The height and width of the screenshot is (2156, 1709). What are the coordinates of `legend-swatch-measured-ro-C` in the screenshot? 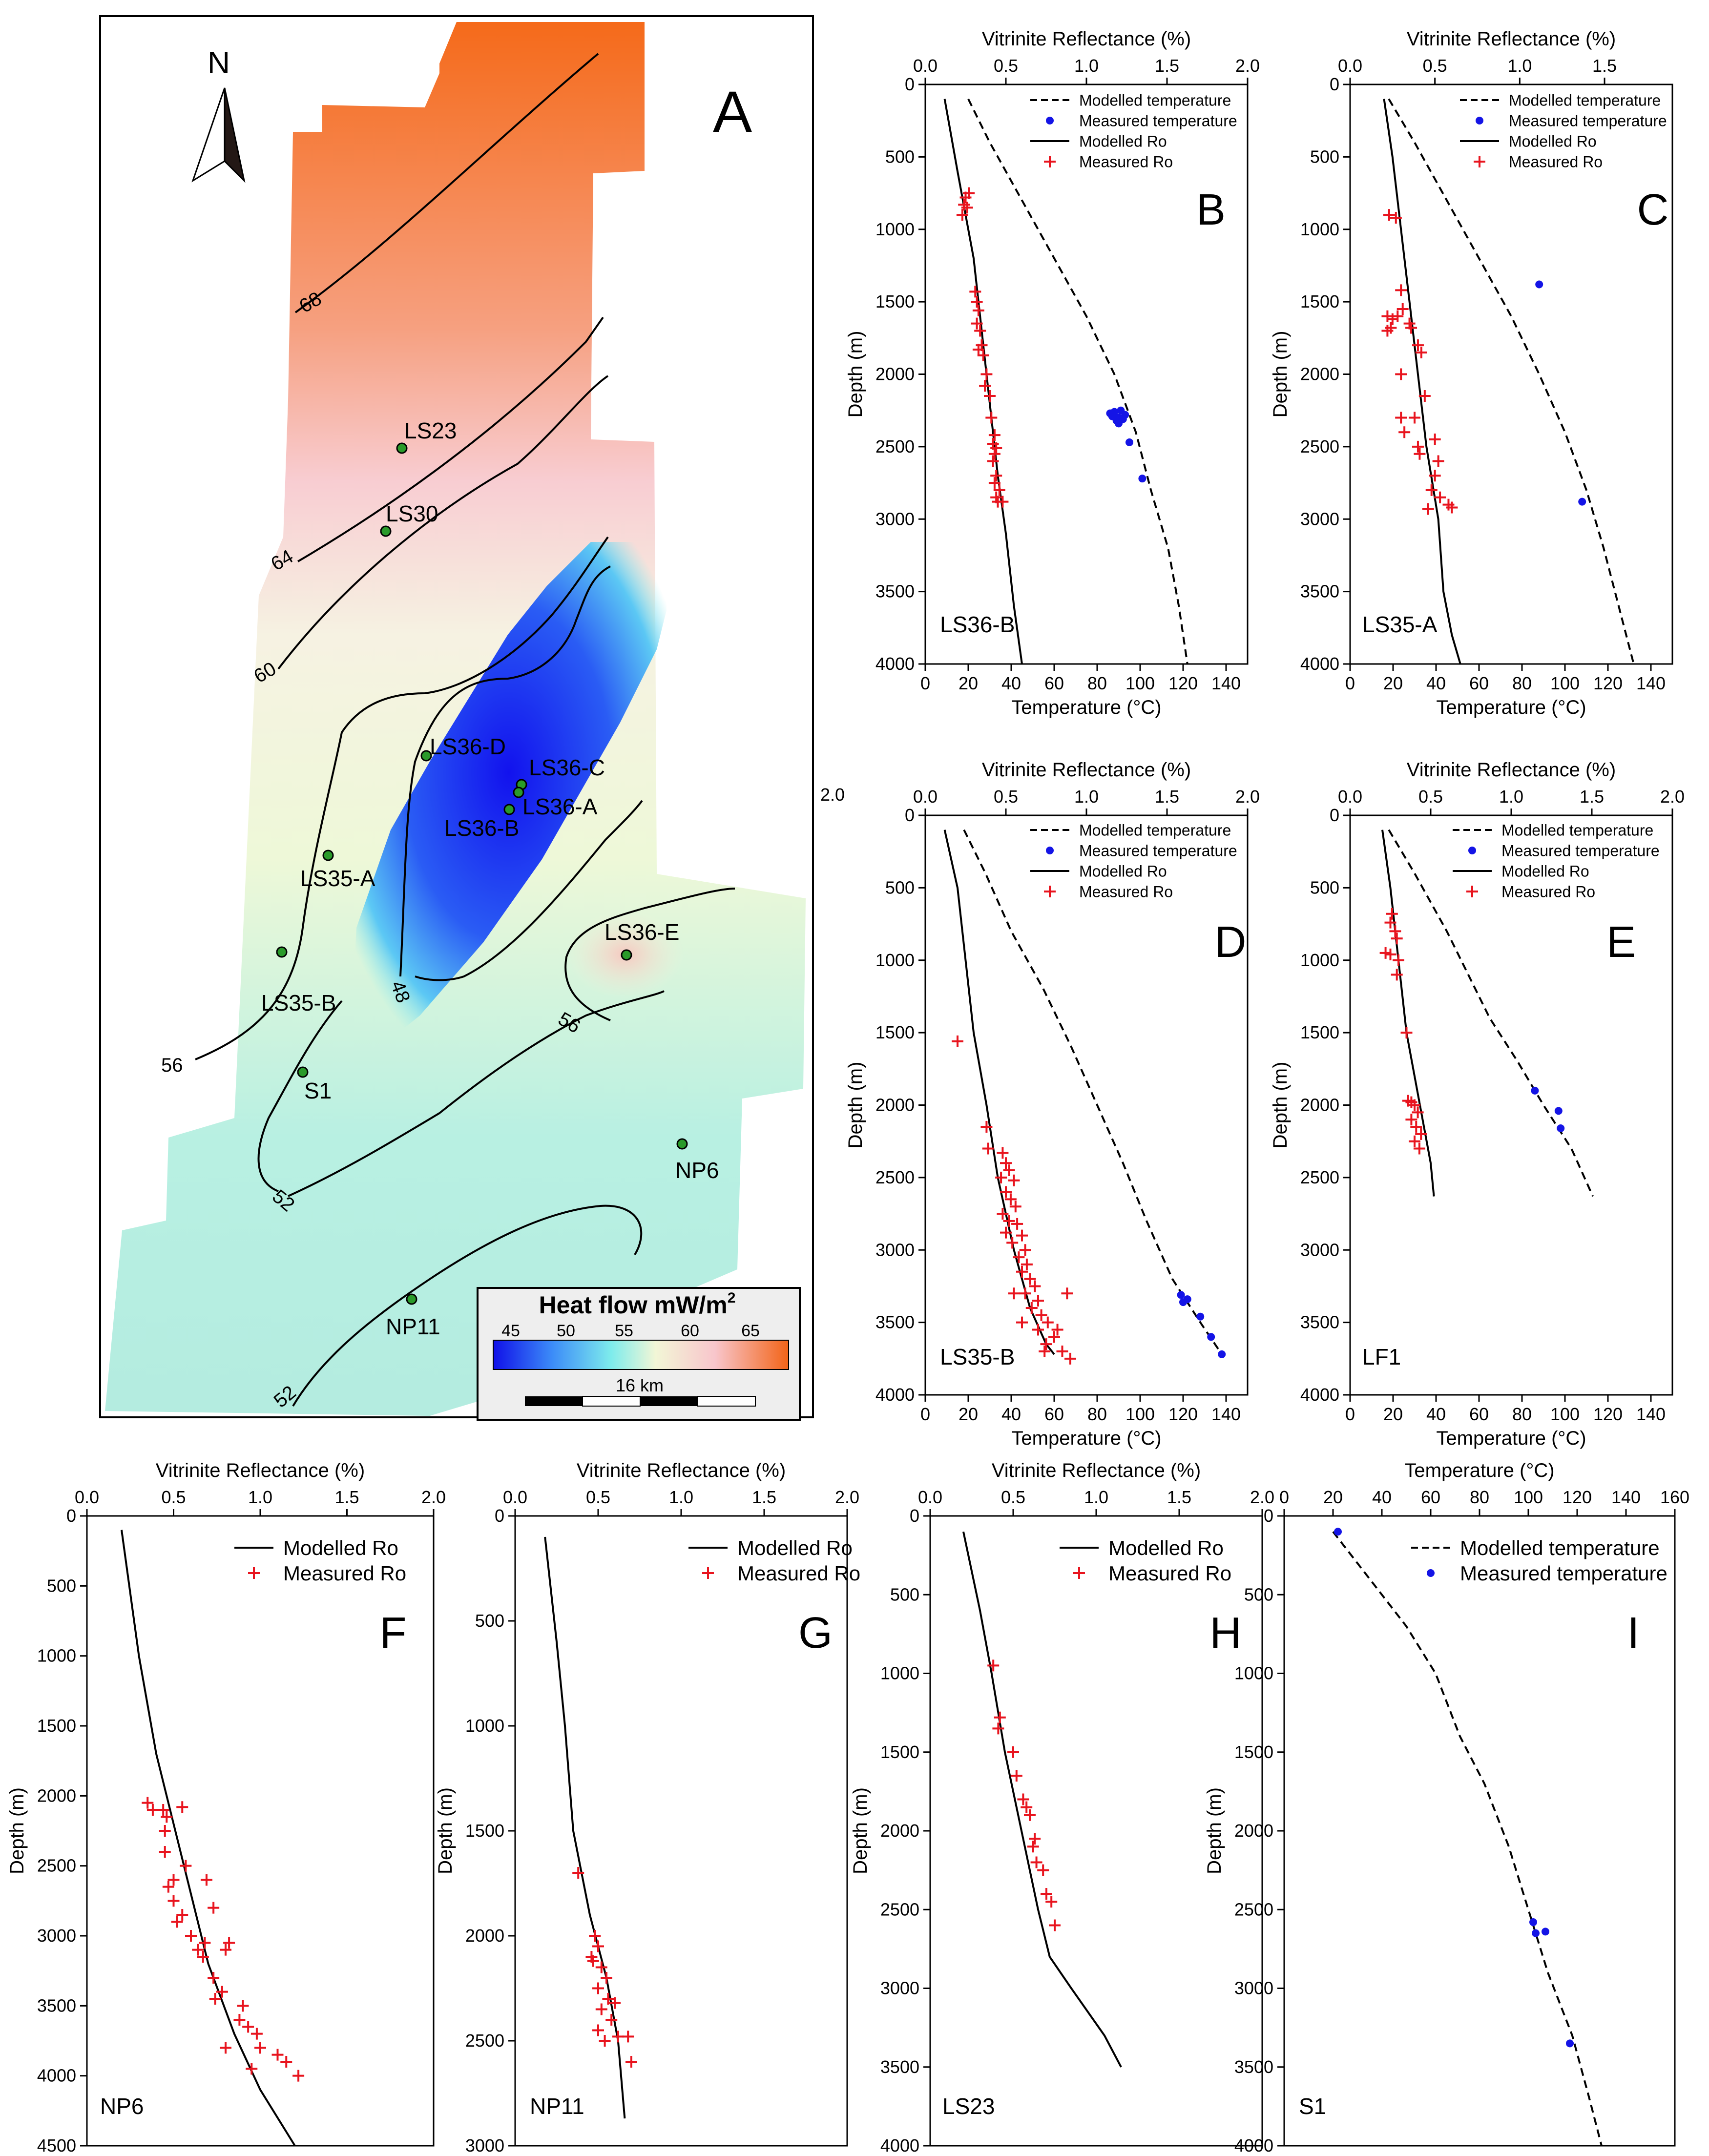 It's located at (1479, 161).